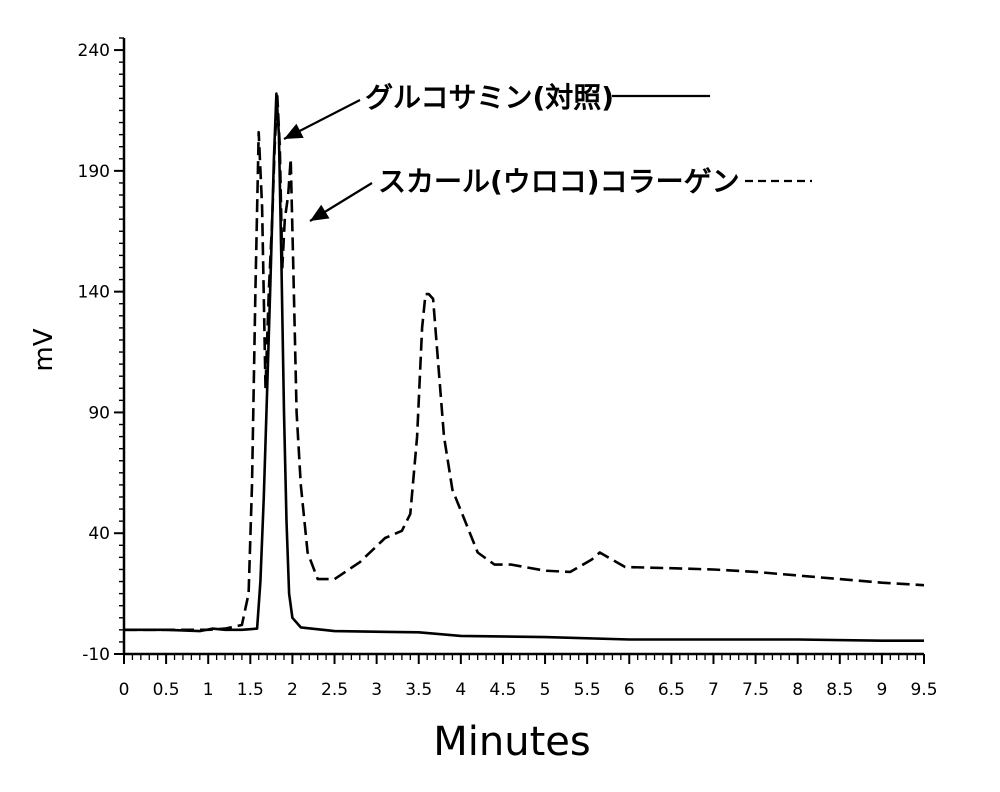  What do you see at coordinates (839, 690) in the screenshot?
I see `x-tick-label: 8.5` at bounding box center [839, 690].